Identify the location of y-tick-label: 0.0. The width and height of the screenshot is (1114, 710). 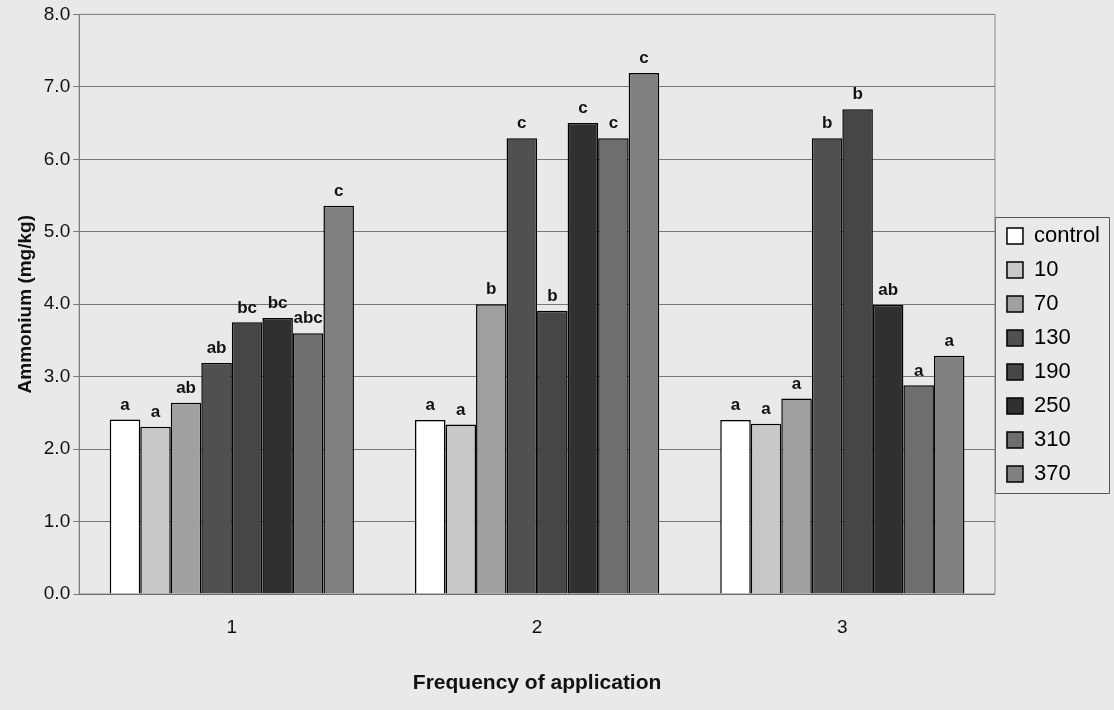
(57, 593).